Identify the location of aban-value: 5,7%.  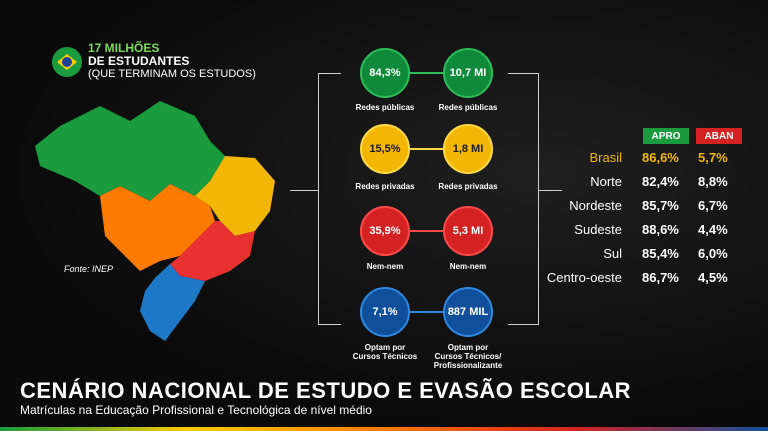
(713, 157).